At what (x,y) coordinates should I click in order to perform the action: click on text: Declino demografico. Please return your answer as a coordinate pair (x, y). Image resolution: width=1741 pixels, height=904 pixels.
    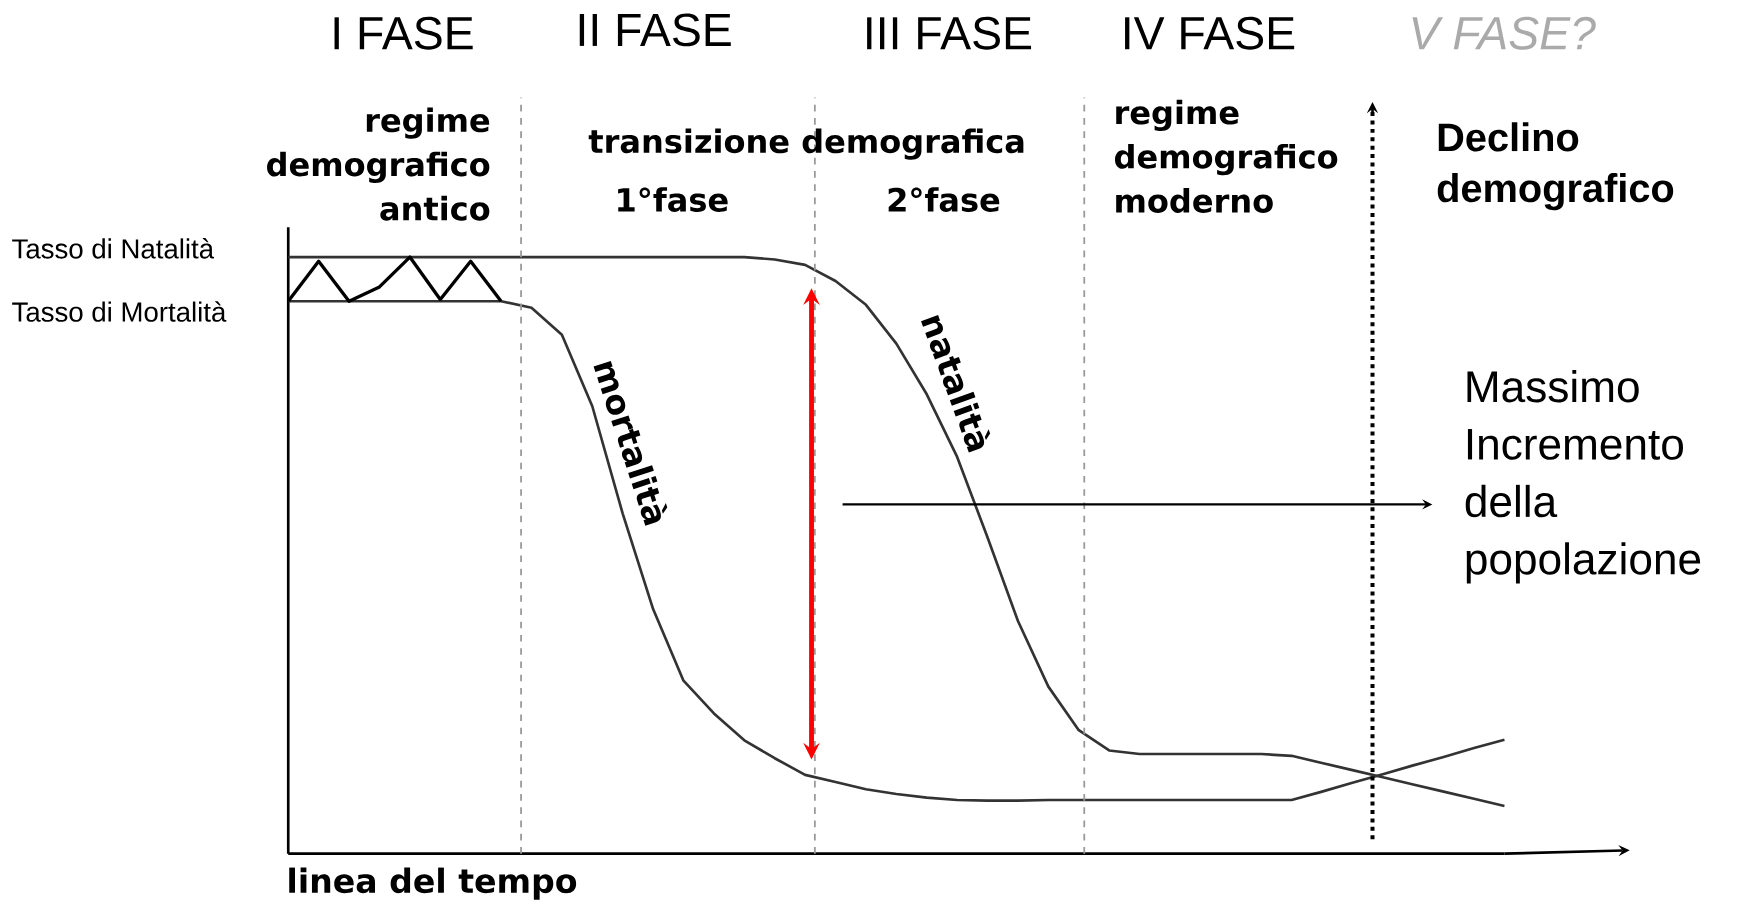
    Looking at the image, I should click on (1555, 166).